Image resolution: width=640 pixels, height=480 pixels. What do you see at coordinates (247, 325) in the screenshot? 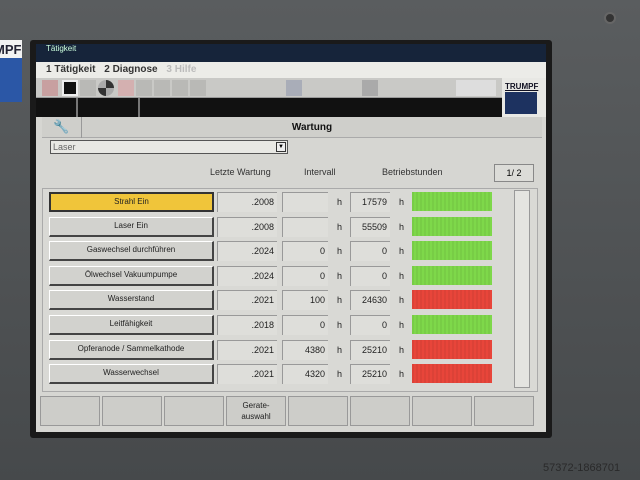
I see `last-maintenance-date: .2018` at bounding box center [247, 325].